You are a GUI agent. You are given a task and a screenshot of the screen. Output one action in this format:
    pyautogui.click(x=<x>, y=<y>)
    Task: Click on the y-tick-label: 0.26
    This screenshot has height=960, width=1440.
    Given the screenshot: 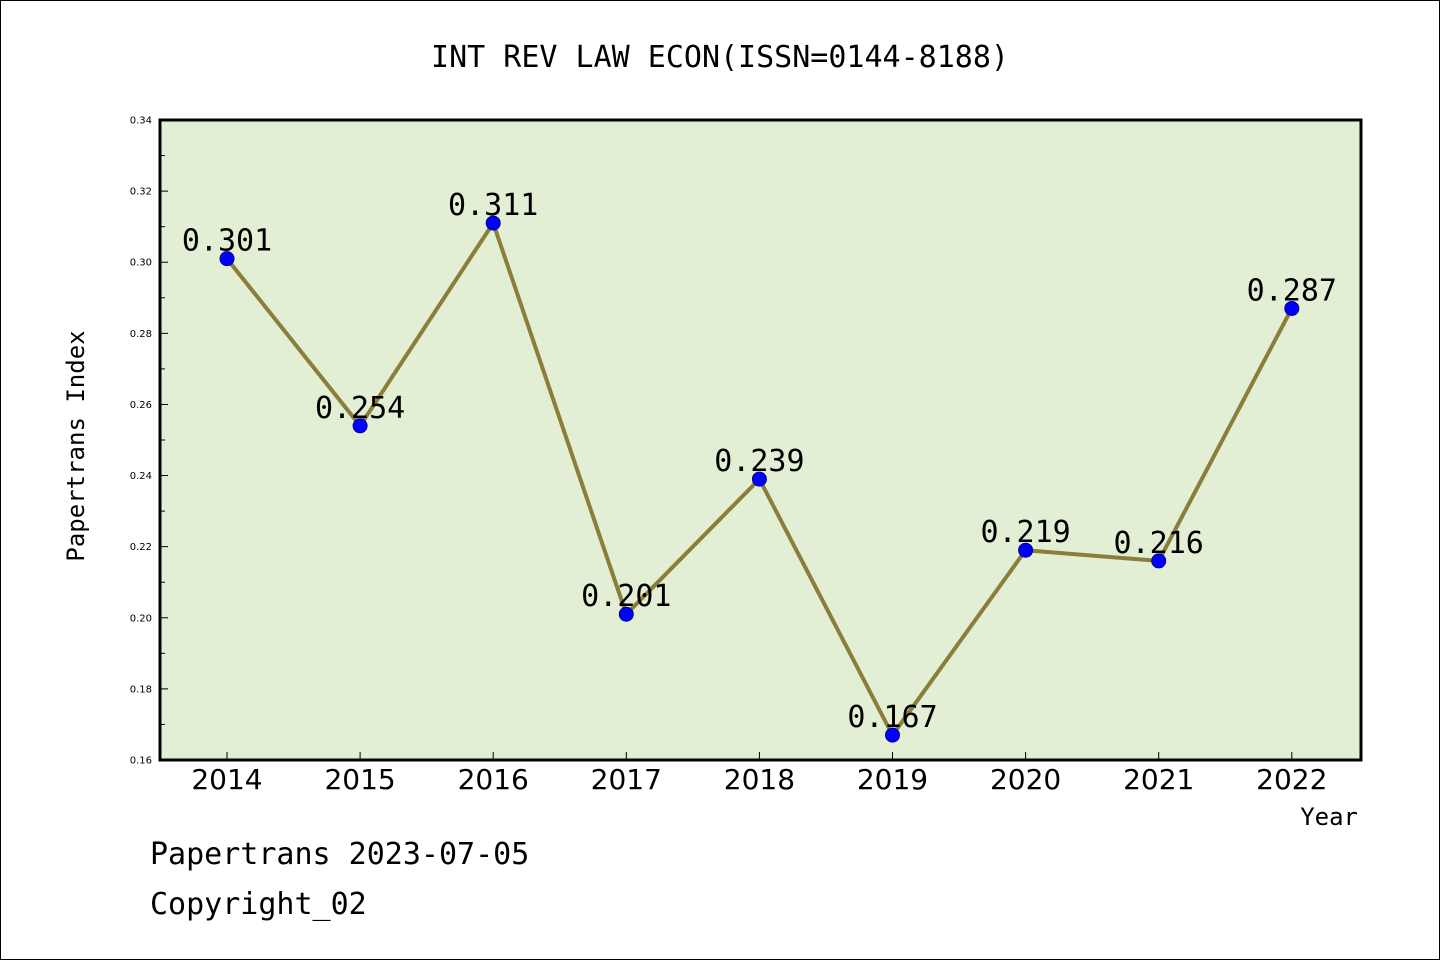 What is the action you would take?
    pyautogui.click(x=141, y=405)
    